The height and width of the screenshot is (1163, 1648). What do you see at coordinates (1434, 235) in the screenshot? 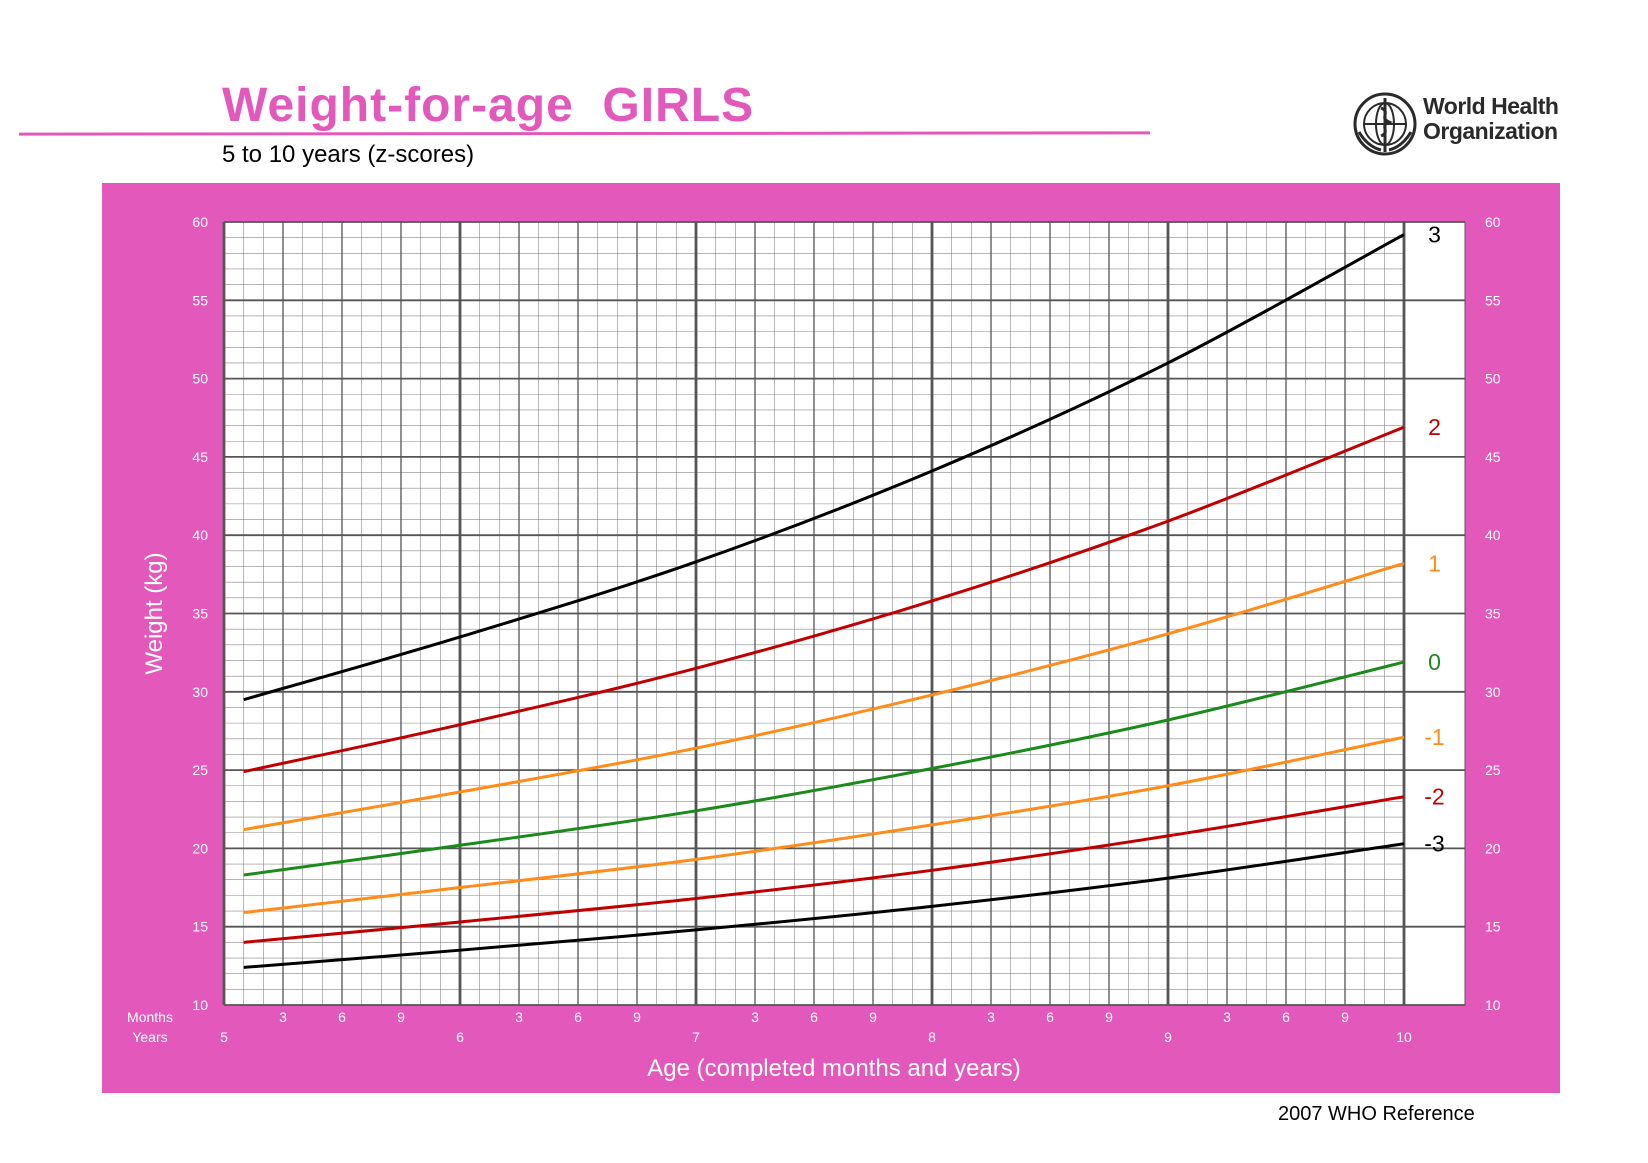
I see `series-label-z3: 3` at bounding box center [1434, 235].